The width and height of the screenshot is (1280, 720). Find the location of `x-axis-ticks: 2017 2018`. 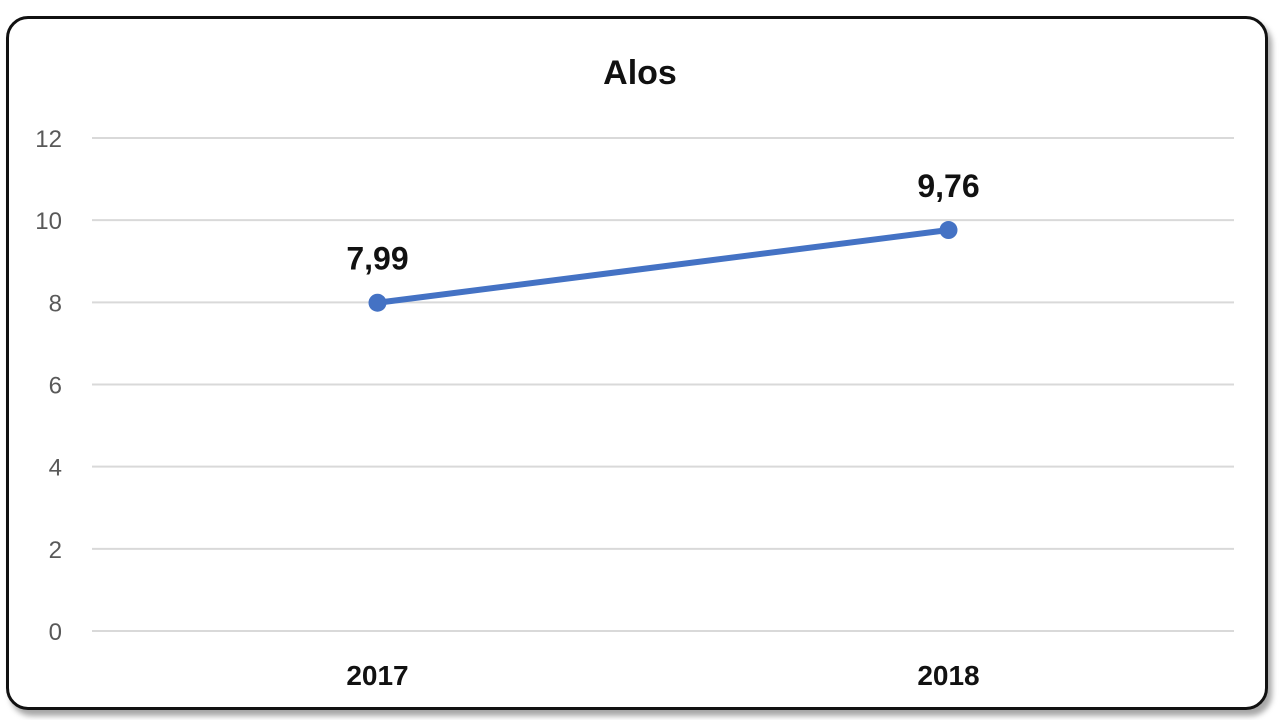

x-axis-ticks: 2017 2018 is located at coordinates (662, 675).